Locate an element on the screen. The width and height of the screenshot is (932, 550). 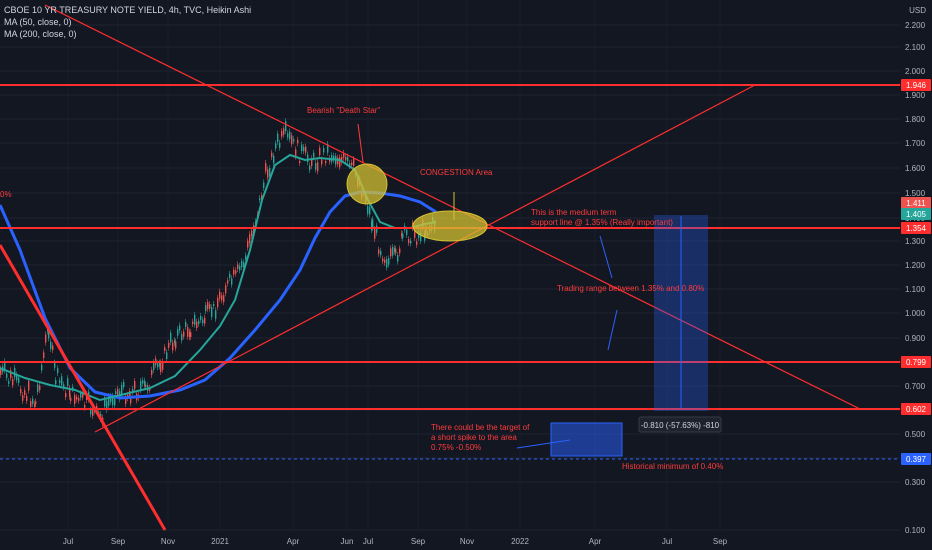
medium-term-text-2: support line @ 1.35% (Really important) is located at coordinates (602, 222).